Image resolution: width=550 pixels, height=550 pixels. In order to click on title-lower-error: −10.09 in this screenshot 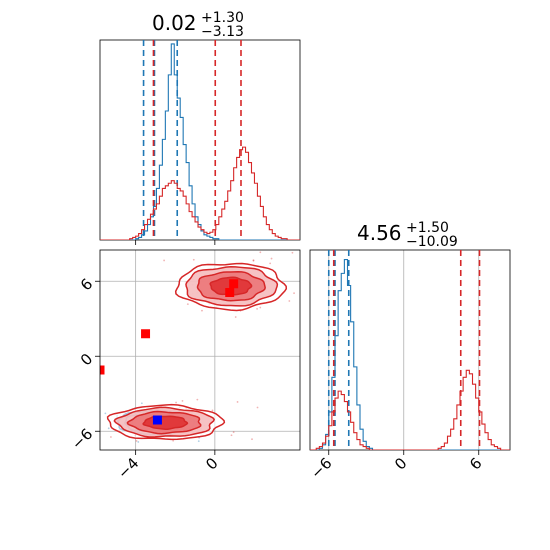, I will do `click(432, 242)`.